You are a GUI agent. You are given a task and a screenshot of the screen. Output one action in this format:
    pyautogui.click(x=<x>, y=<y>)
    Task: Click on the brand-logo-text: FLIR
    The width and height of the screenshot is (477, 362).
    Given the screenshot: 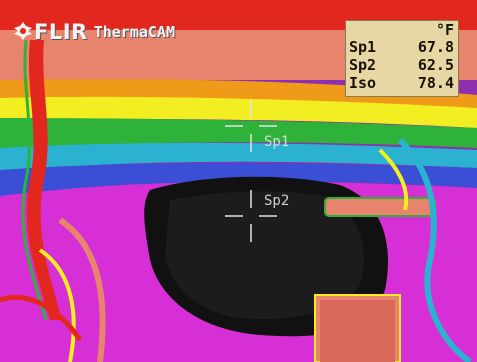 What is the action you would take?
    pyautogui.click(x=61, y=32)
    